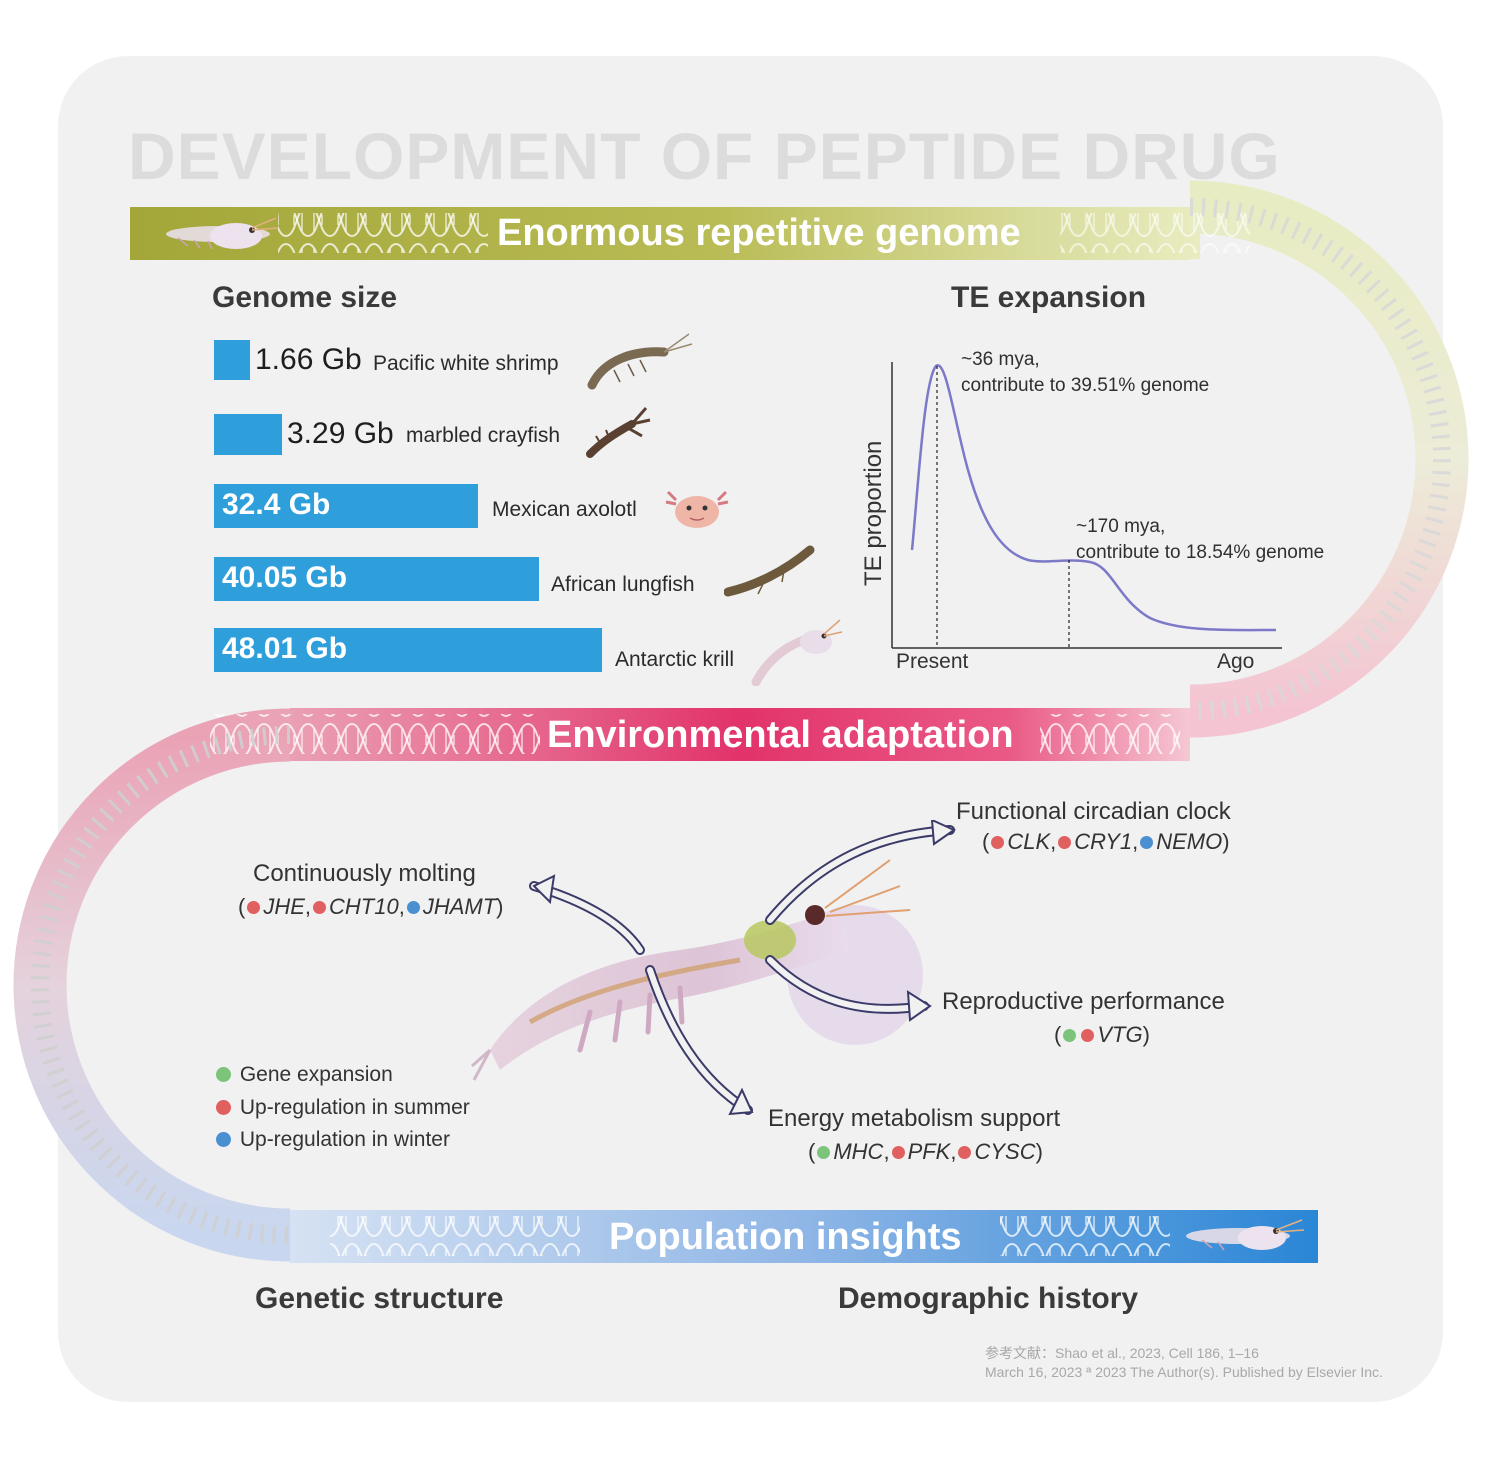 This screenshot has height=1458, width=1500. I want to click on species-name: marbled crayfish, so click(483, 435).